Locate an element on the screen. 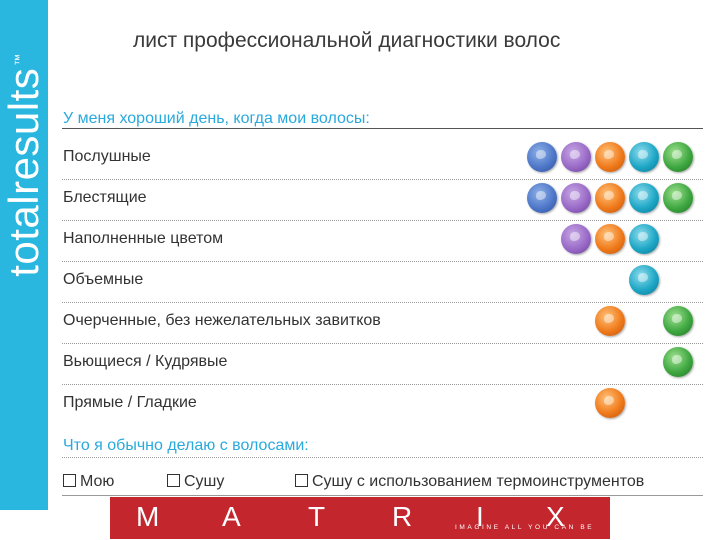 The image size is (720, 540). list-item: Блестящие is located at coordinates (382, 200).